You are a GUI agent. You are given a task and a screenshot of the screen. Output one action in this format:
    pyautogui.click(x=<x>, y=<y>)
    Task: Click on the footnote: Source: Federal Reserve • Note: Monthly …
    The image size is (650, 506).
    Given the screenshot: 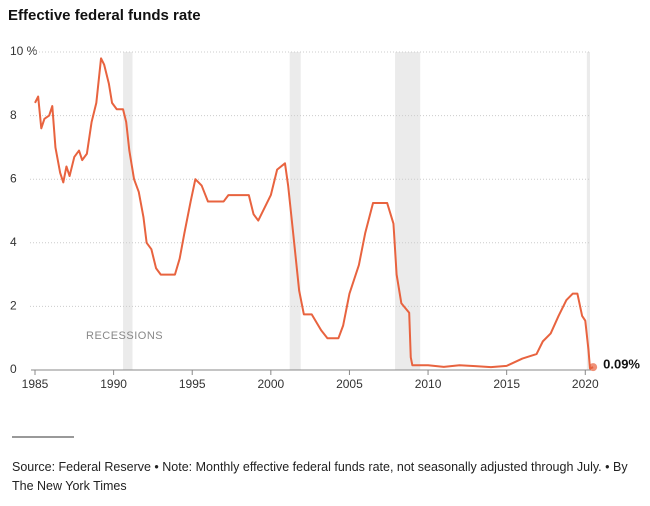 What is the action you would take?
    pyautogui.click(x=320, y=476)
    